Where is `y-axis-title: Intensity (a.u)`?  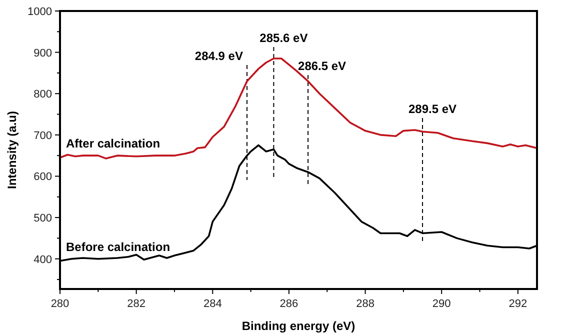
y-axis-title: Intensity (a.u) is located at coordinates (12, 150).